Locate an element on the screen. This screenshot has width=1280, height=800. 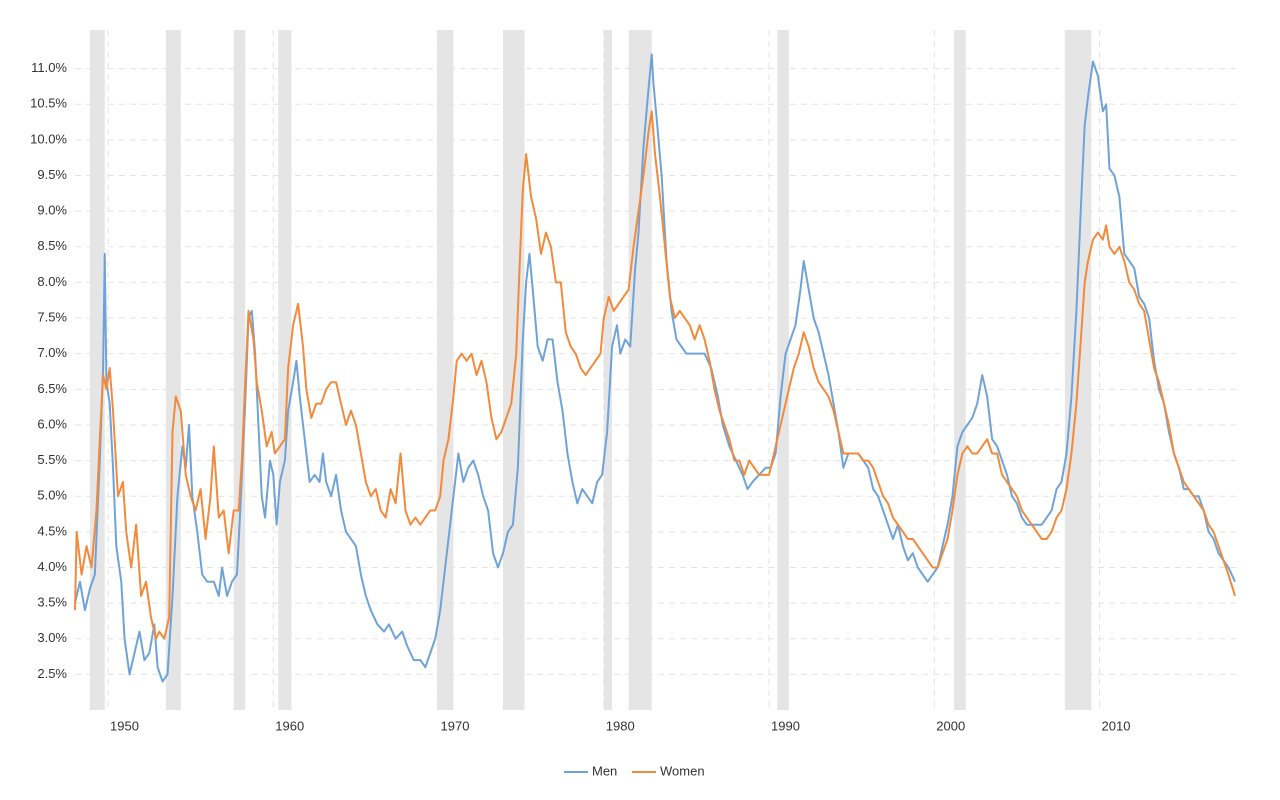
y-tick-label: 3.5% is located at coordinates (52, 602).